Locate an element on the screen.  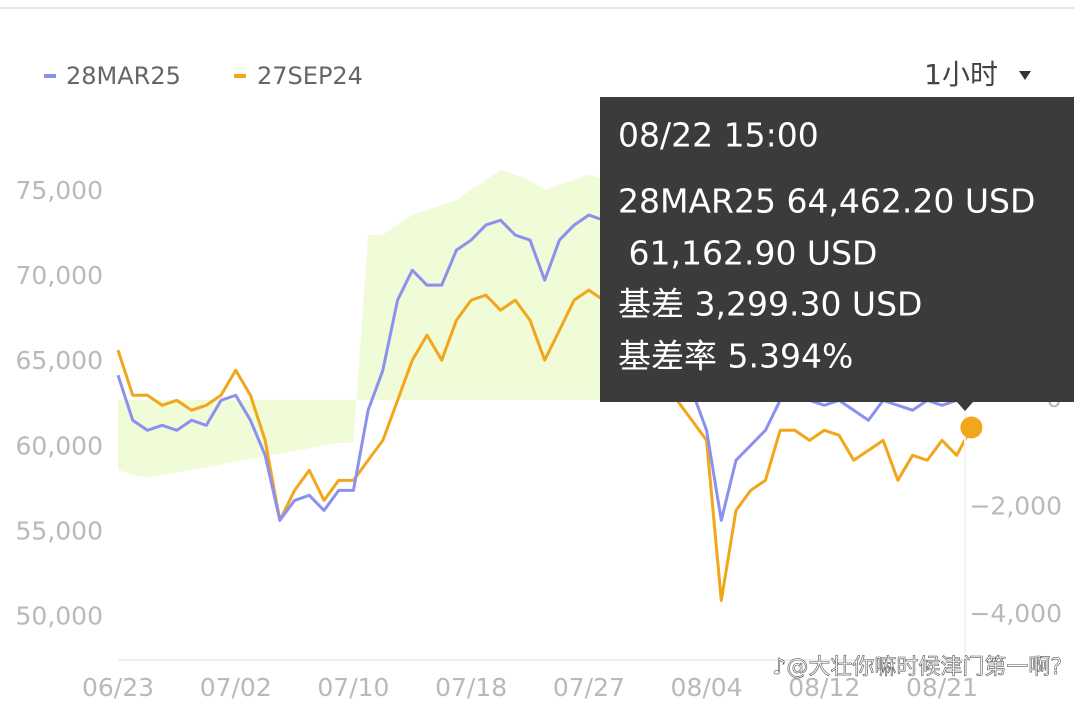
x-tick-label: 07/18 is located at coordinates (471, 687).